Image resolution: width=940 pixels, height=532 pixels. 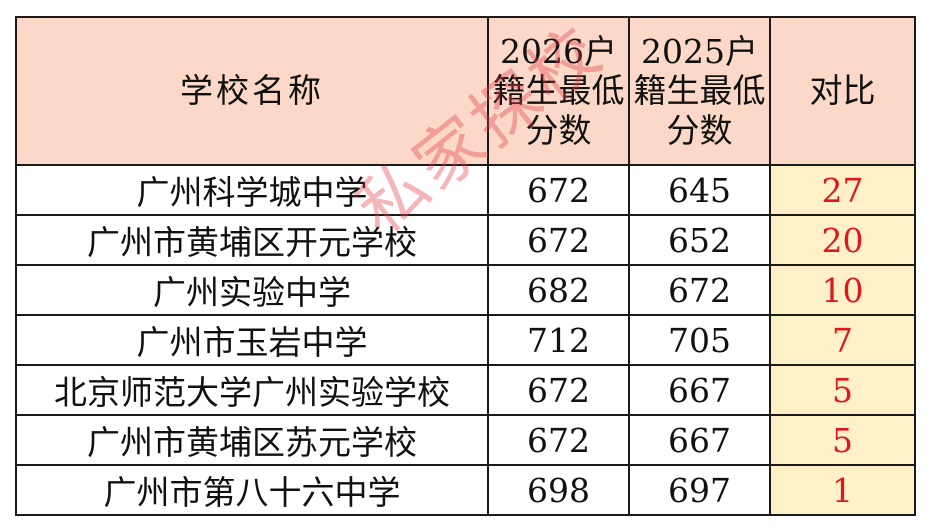 What do you see at coordinates (252, 340) in the screenshot?
I see `school-name-cell: 广州市玉岩中学` at bounding box center [252, 340].